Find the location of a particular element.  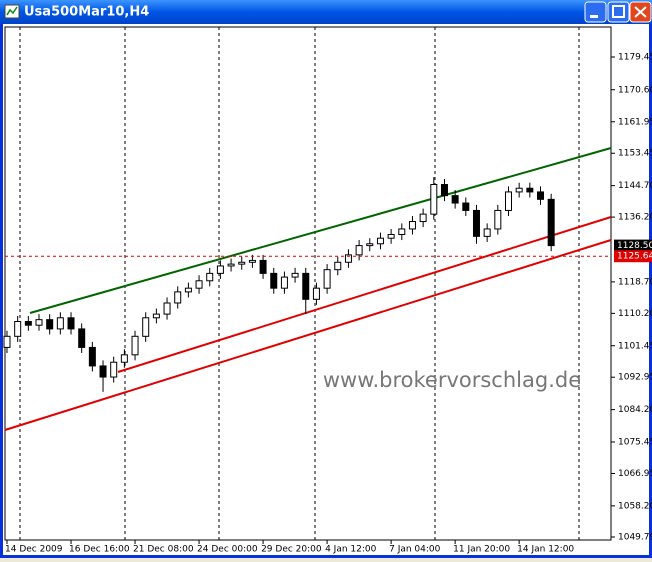

y-tick-label: 1092.95 is located at coordinates (635, 378).